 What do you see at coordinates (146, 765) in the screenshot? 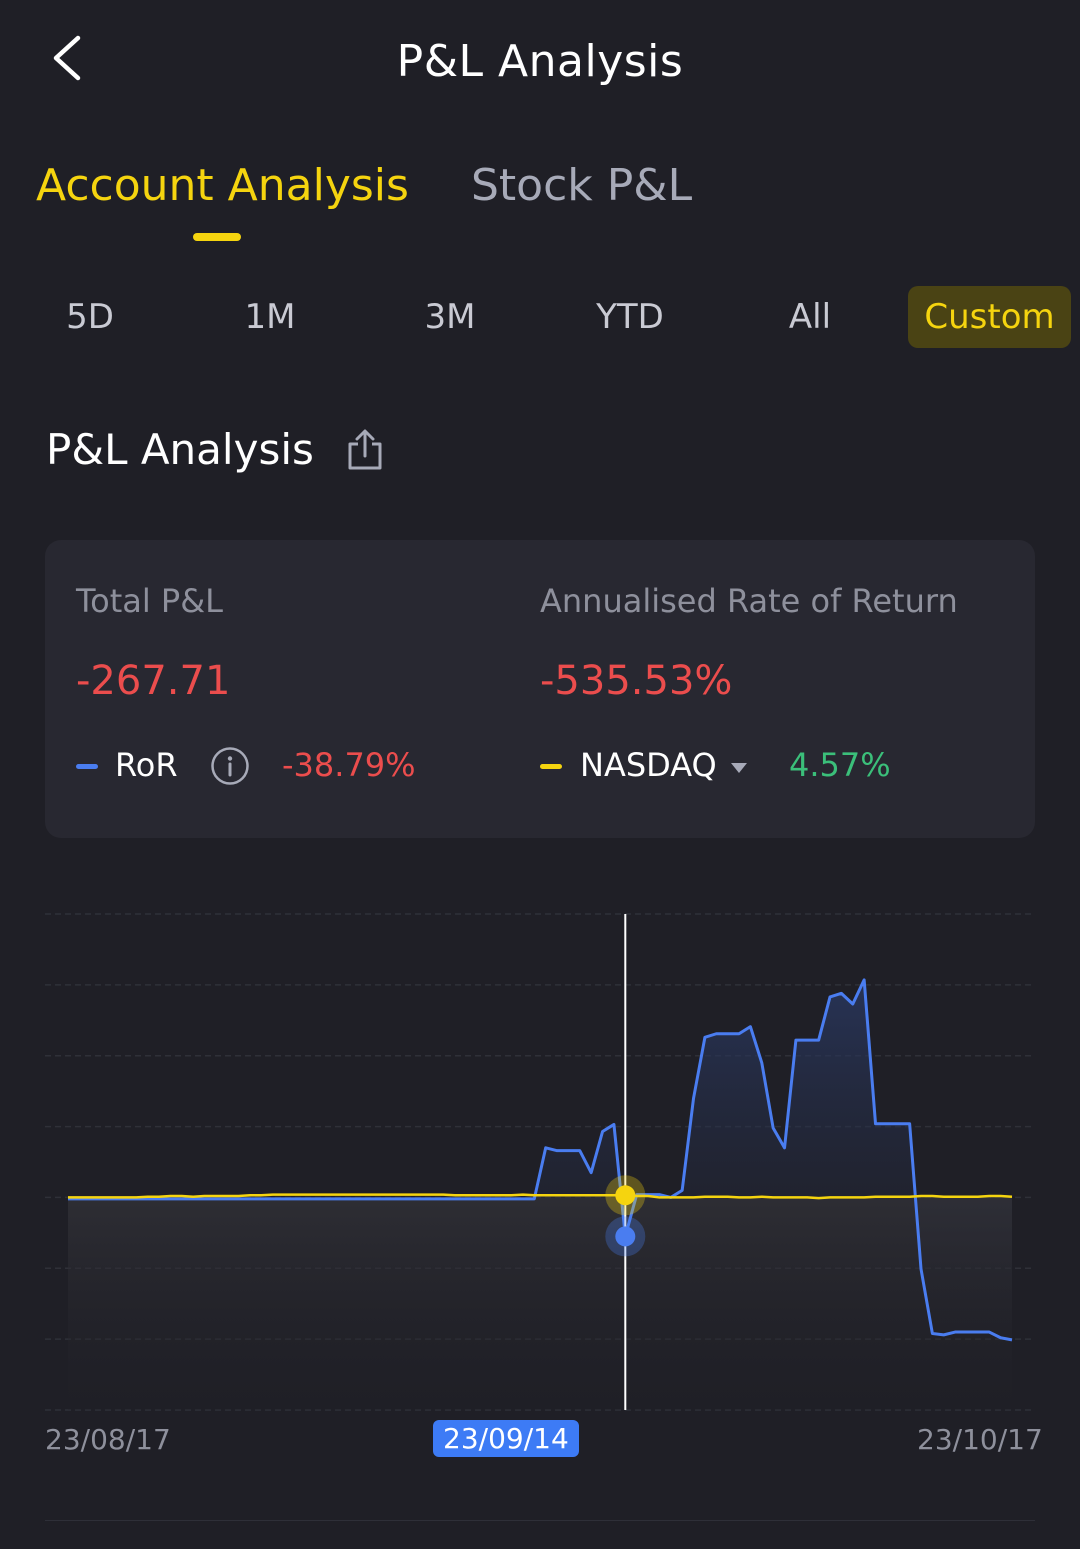
I see `ror-legend-label: RoR` at bounding box center [146, 765].